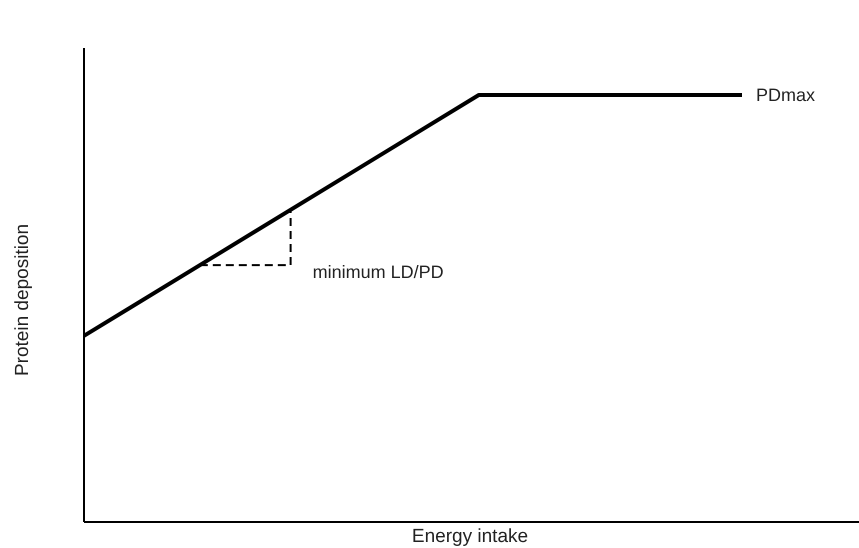  I want to click on x-axis-title: Energy intake, so click(470, 536).